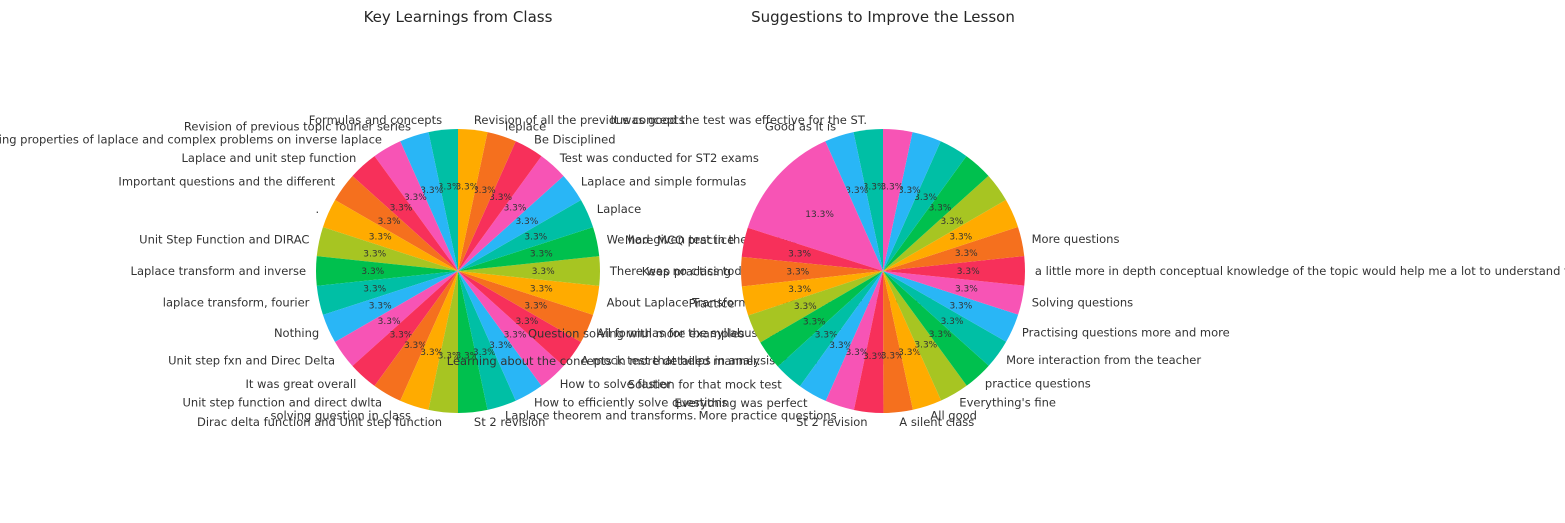  I want to click on slice-category-label: Laplace transform and inverse, so click(219, 271).